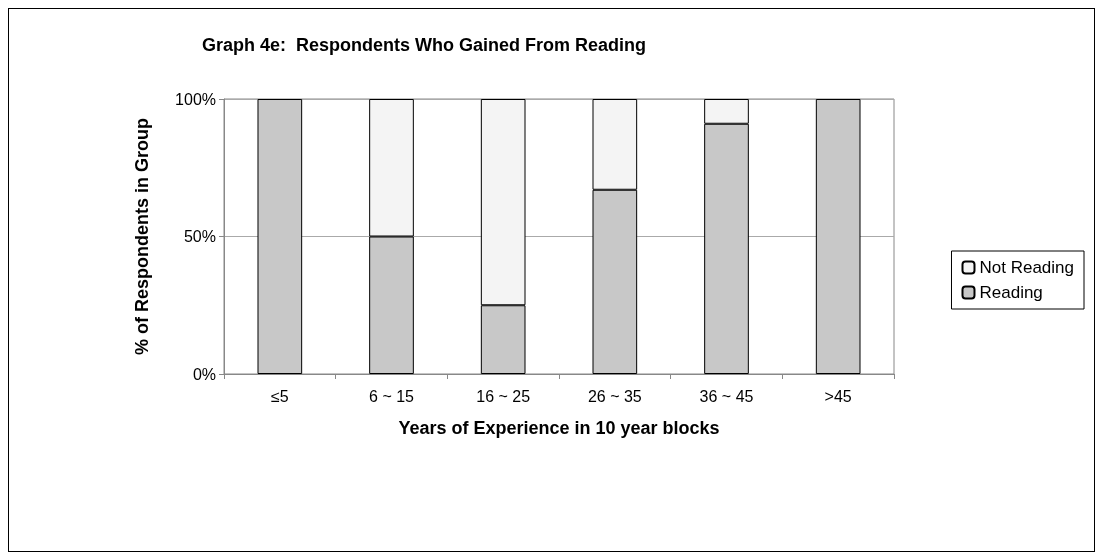 This screenshot has width=1103, height=560. What do you see at coordinates (199, 236) in the screenshot?
I see `y-tick-label: 50%` at bounding box center [199, 236].